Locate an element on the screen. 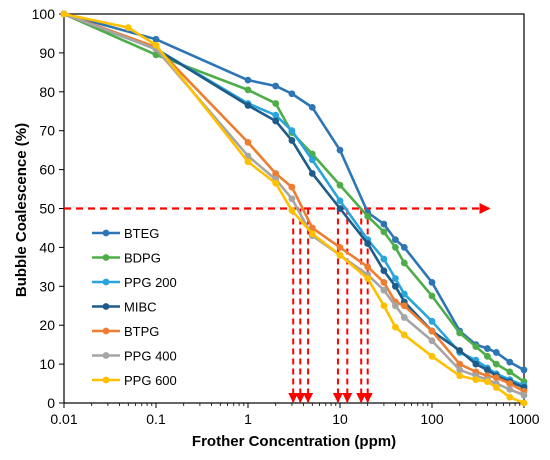 This screenshot has width=550, height=460. y-tick-label: 80 is located at coordinates (47, 92).